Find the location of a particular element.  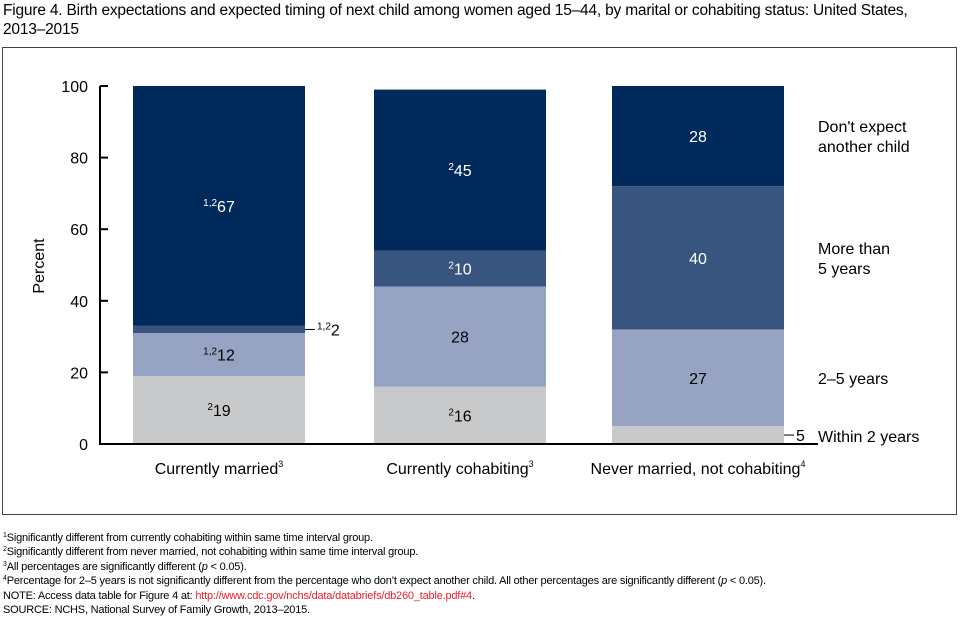

y-axis-label: Percent is located at coordinates (39, 266).